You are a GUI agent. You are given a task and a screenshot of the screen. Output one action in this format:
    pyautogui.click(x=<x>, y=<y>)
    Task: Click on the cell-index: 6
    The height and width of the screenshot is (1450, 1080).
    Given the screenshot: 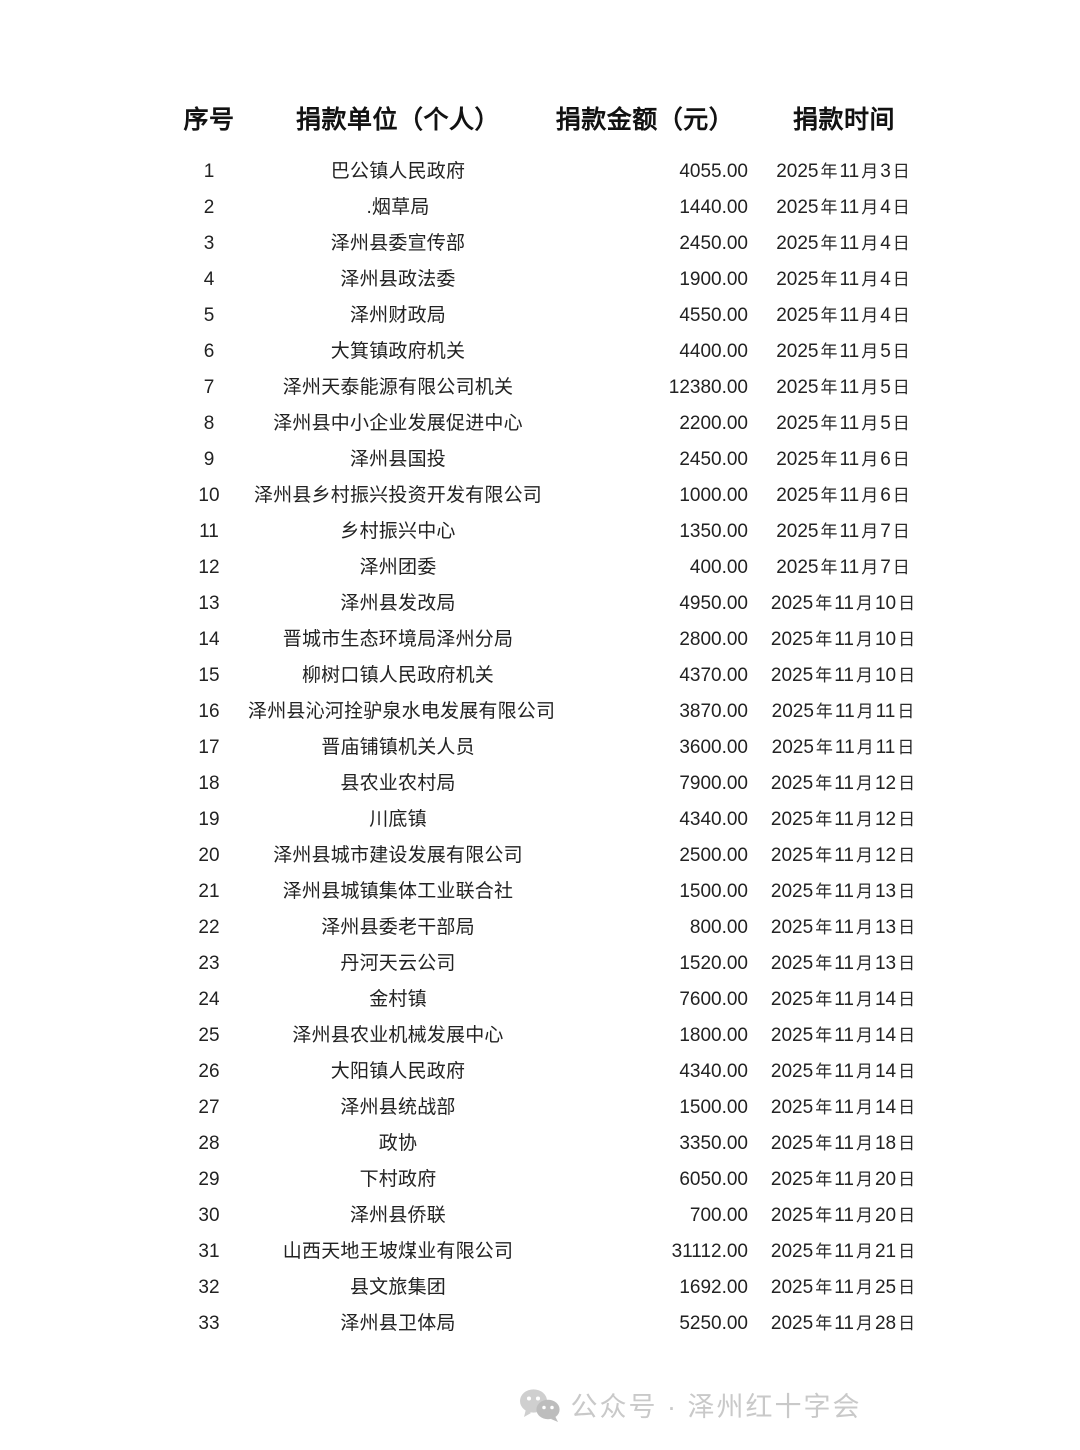 What is the action you would take?
    pyautogui.click(x=209, y=351)
    